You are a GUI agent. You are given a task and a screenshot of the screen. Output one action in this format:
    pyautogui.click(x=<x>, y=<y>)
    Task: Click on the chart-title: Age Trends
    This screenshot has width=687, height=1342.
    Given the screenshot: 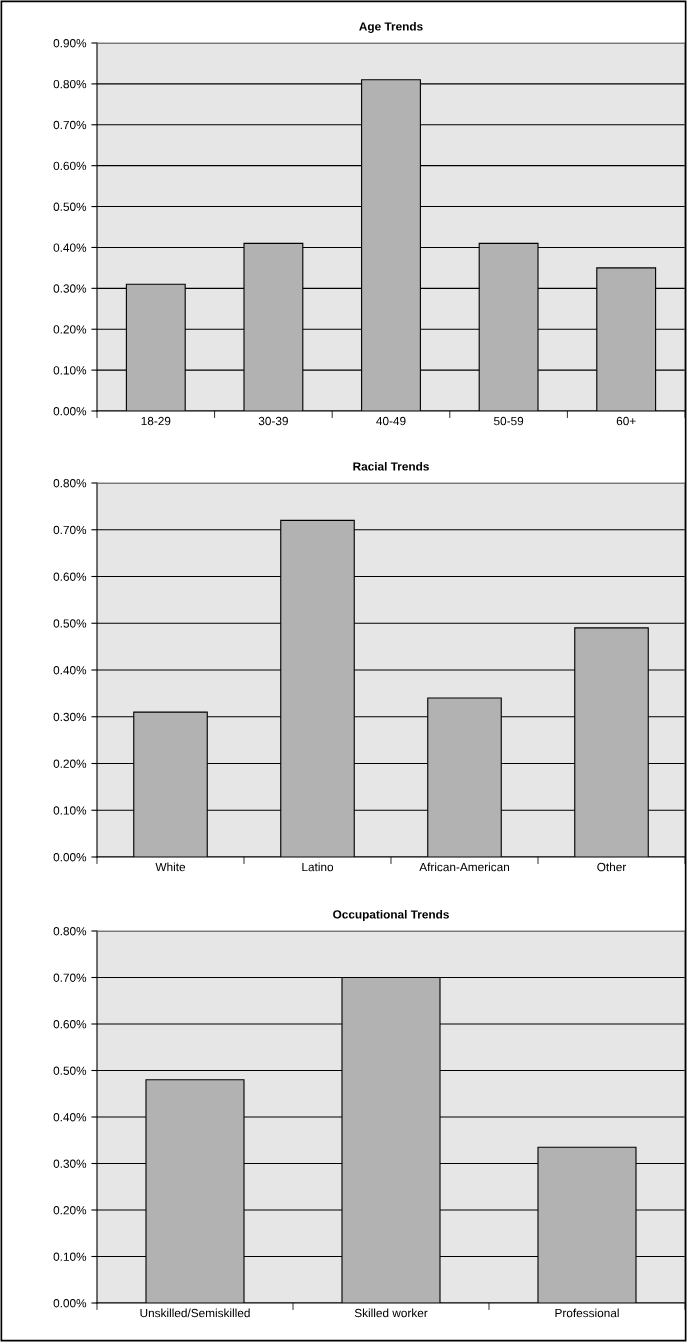 What is the action you would take?
    pyautogui.click(x=391, y=27)
    